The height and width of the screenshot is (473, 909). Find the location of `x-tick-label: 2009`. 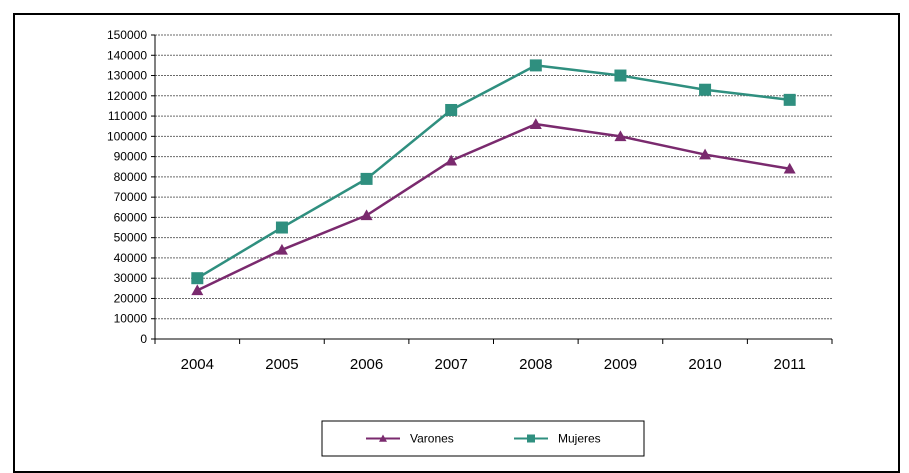

x-tick-label: 2009 is located at coordinates (620, 364).